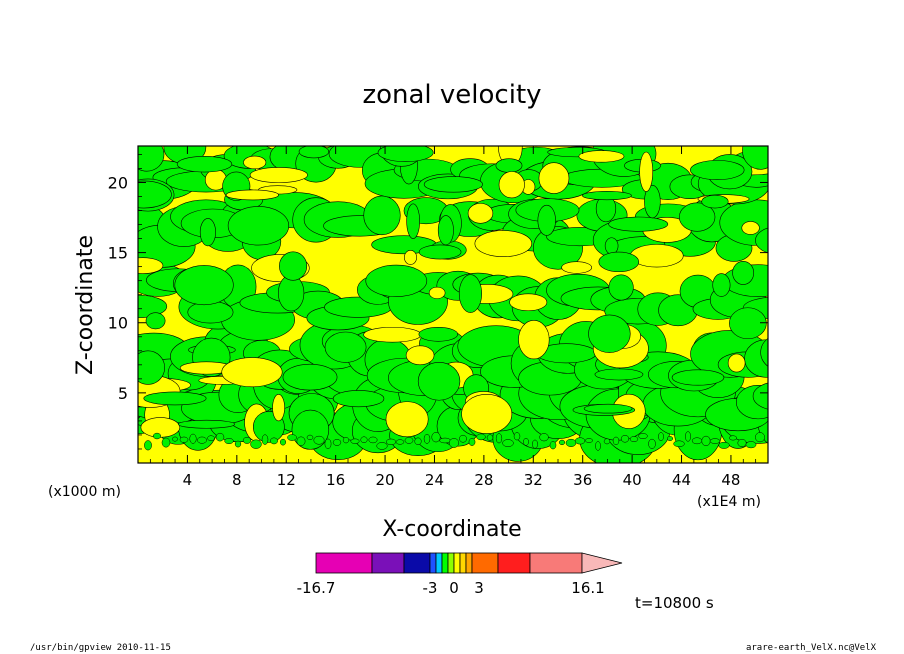  I want to click on x-tick-label: 24, so click(434, 480).